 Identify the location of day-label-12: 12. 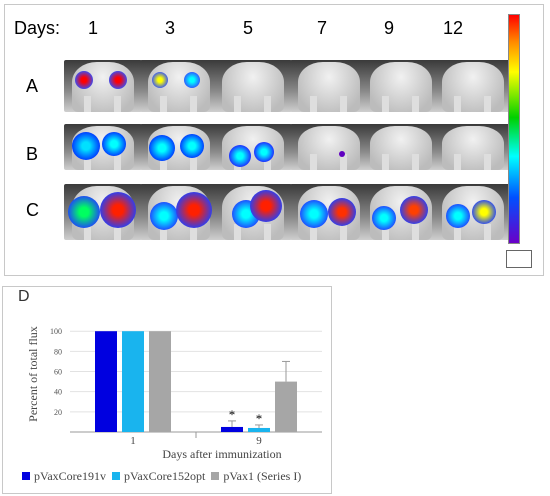
(453, 28).